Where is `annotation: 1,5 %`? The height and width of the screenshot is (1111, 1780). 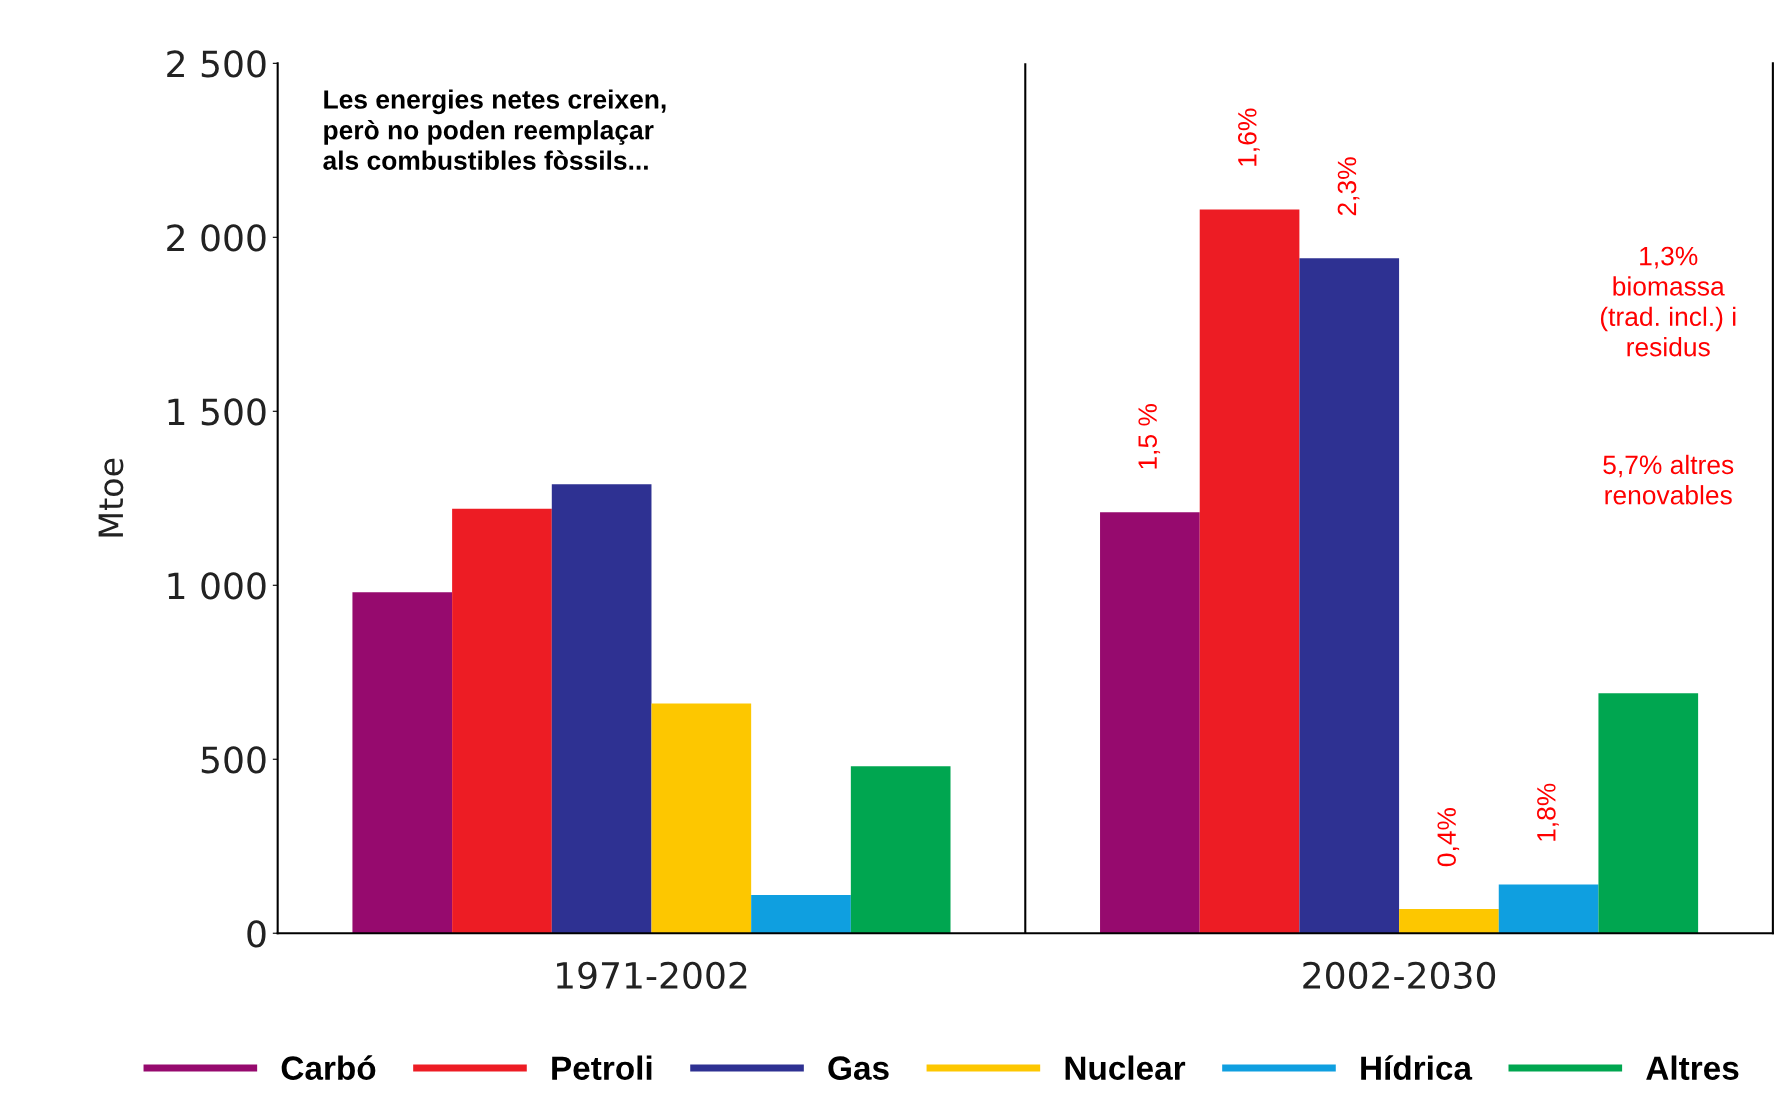
annotation: 1,5 % is located at coordinates (1149, 436).